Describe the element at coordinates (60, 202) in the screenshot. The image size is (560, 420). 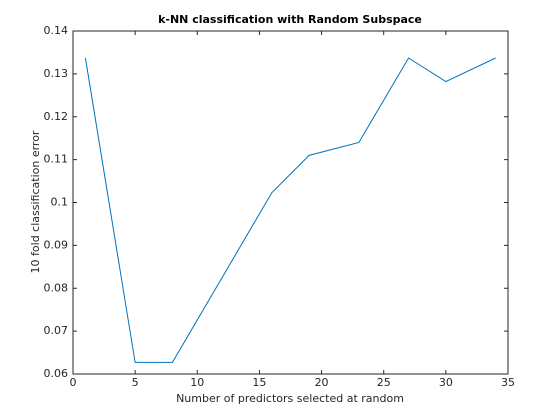
I see `y-tick-label: 0.1` at that location.